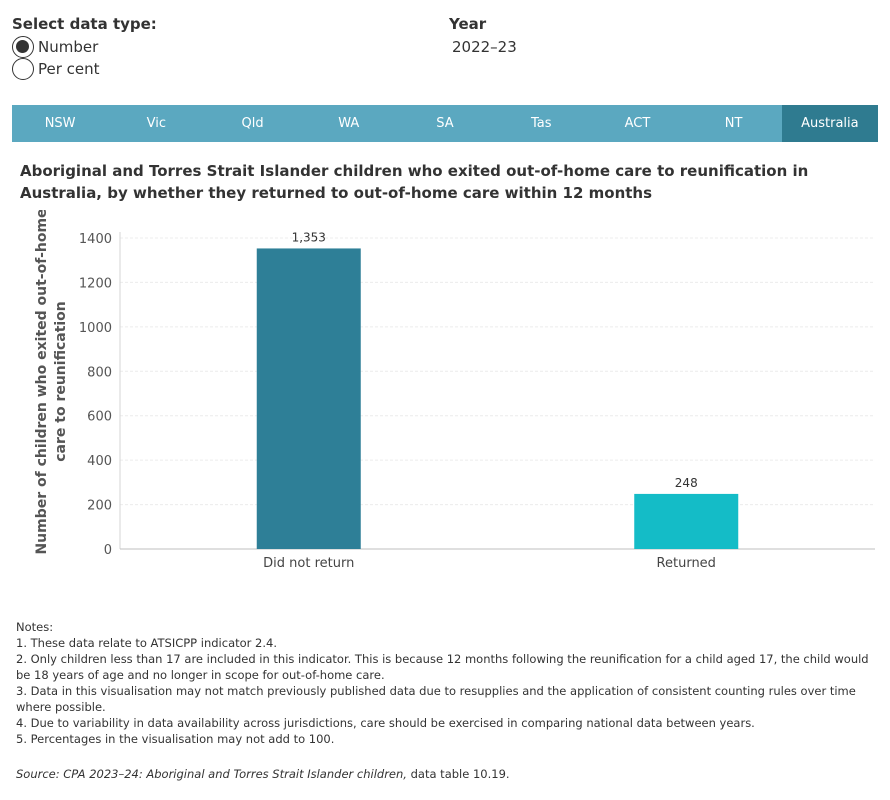 This screenshot has height=800, width=890. Describe the element at coordinates (60, 123) in the screenshot. I see `tab-nsw: NSW` at that location.